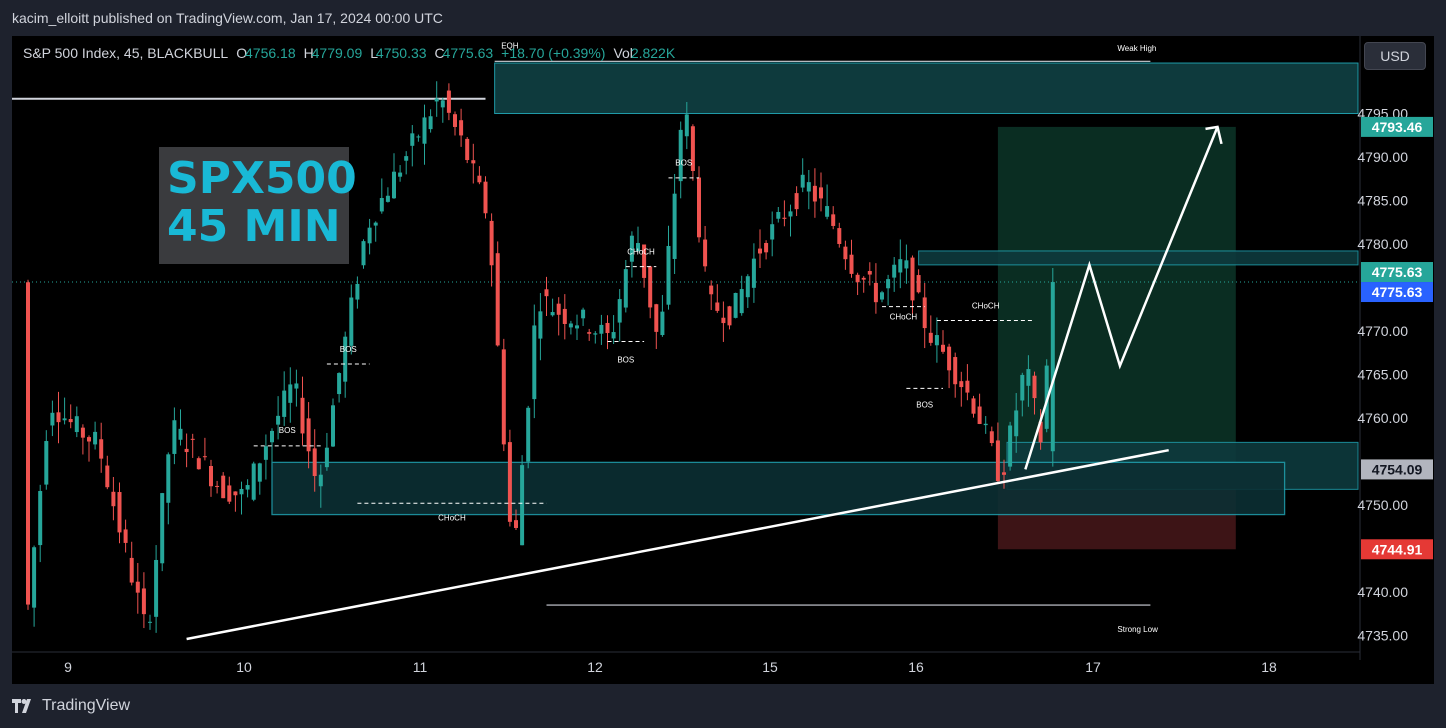  Describe the element at coordinates (1382, 201) in the screenshot. I see `y-tick-label: 4785.00` at that location.